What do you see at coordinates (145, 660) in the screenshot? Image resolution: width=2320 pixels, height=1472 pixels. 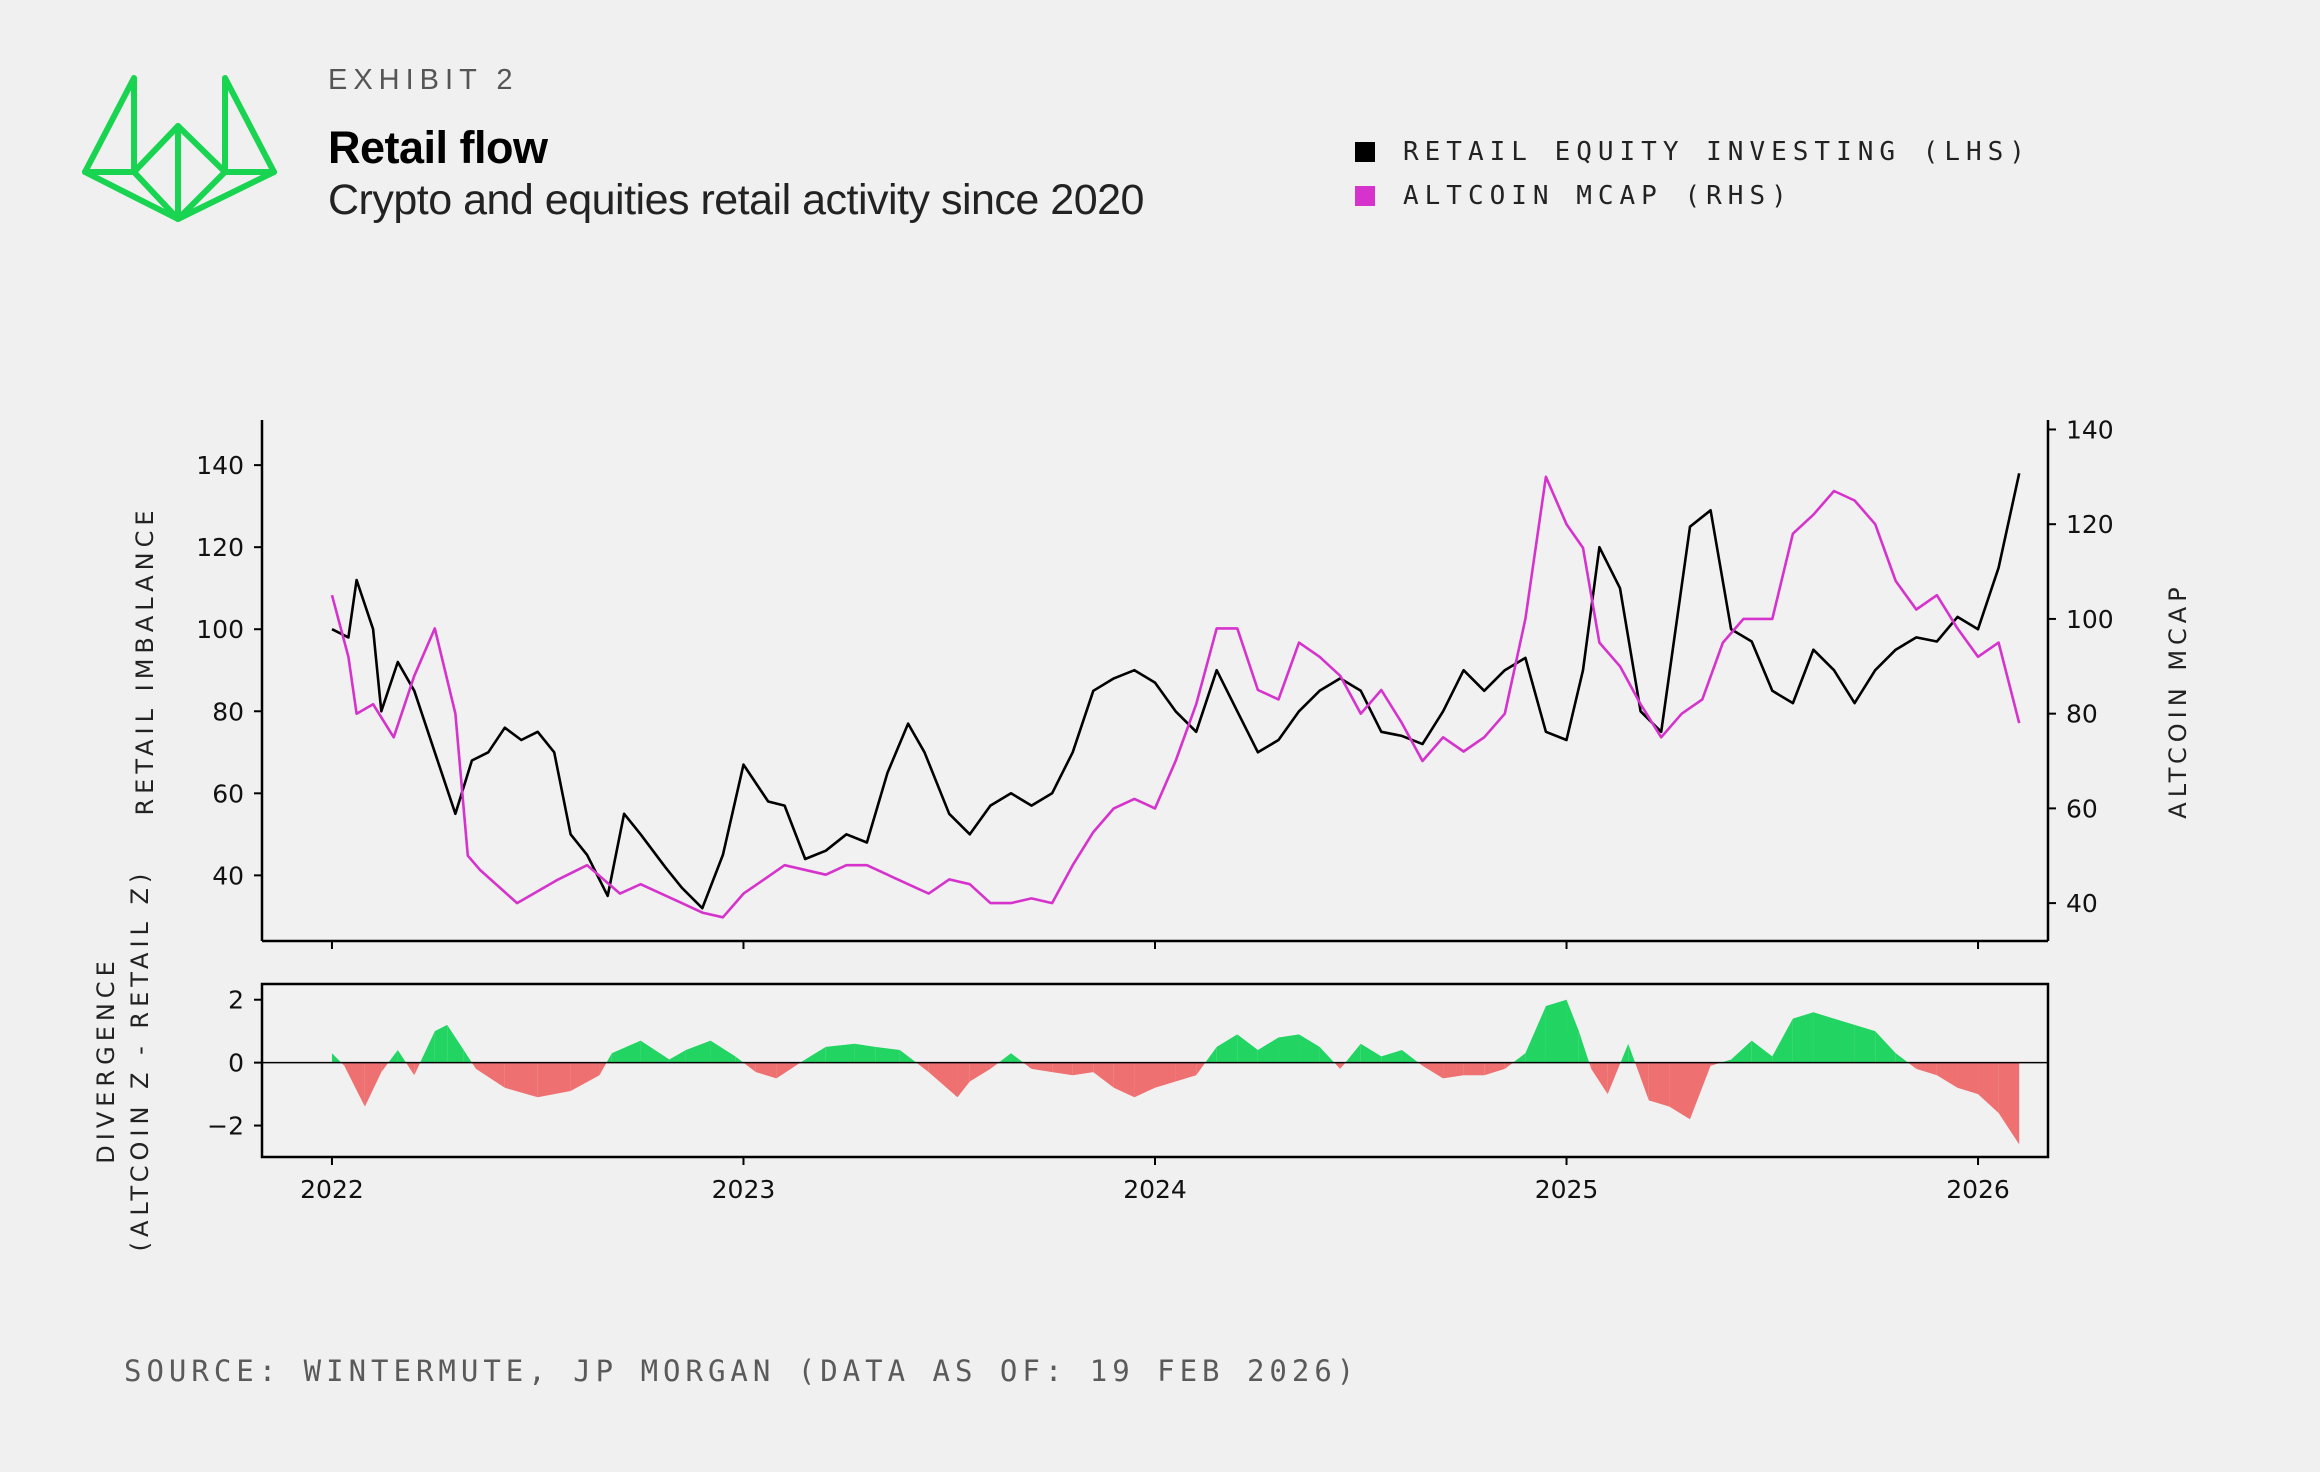 I see `left-y-axis-title: RETAIL IMBALANCE` at bounding box center [145, 660].